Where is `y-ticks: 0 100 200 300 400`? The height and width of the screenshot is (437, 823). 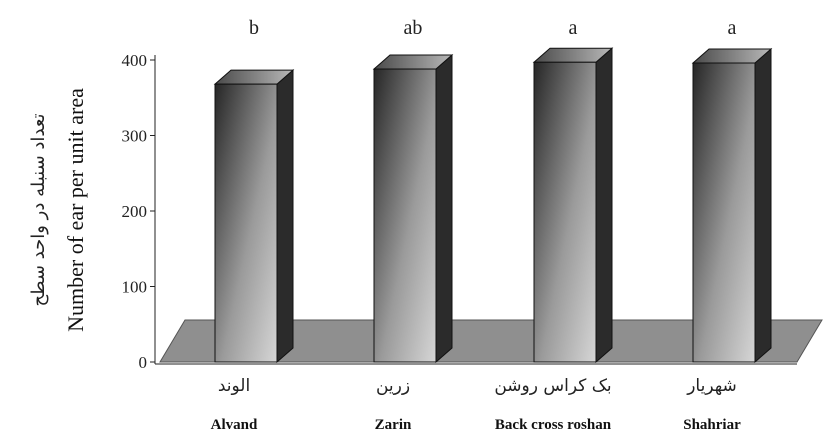
y-ticks: 0 100 200 300 400 is located at coordinates (138, 211).